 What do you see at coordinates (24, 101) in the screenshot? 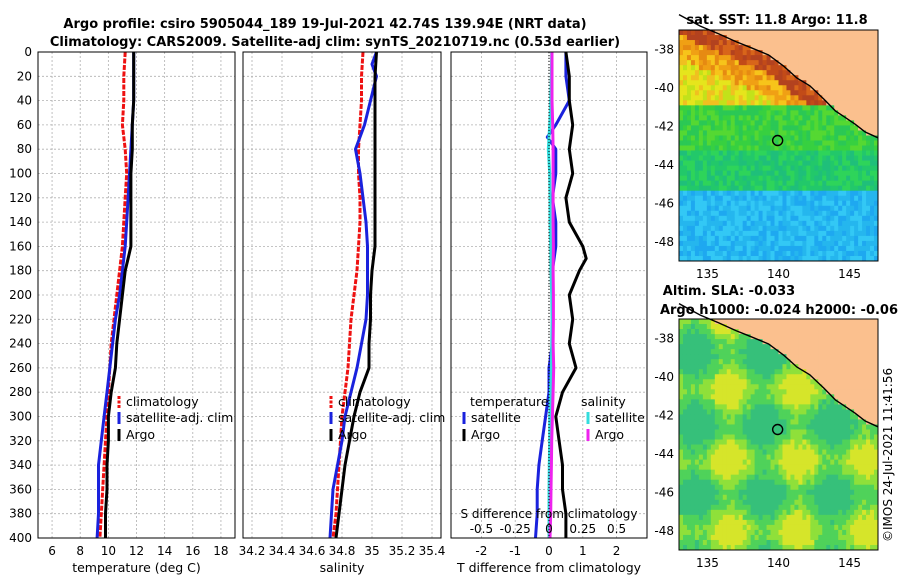
I see `y-tick-label: 40` at bounding box center [24, 101].